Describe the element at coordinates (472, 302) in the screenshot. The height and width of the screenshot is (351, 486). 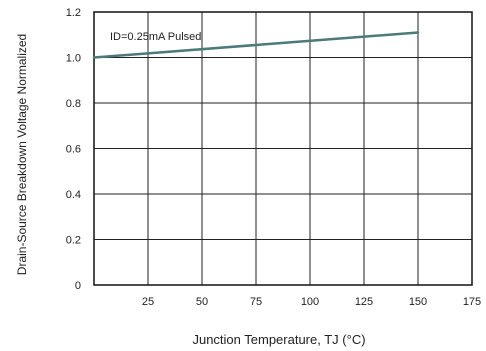
I see `x-tick-label: 175` at that location.